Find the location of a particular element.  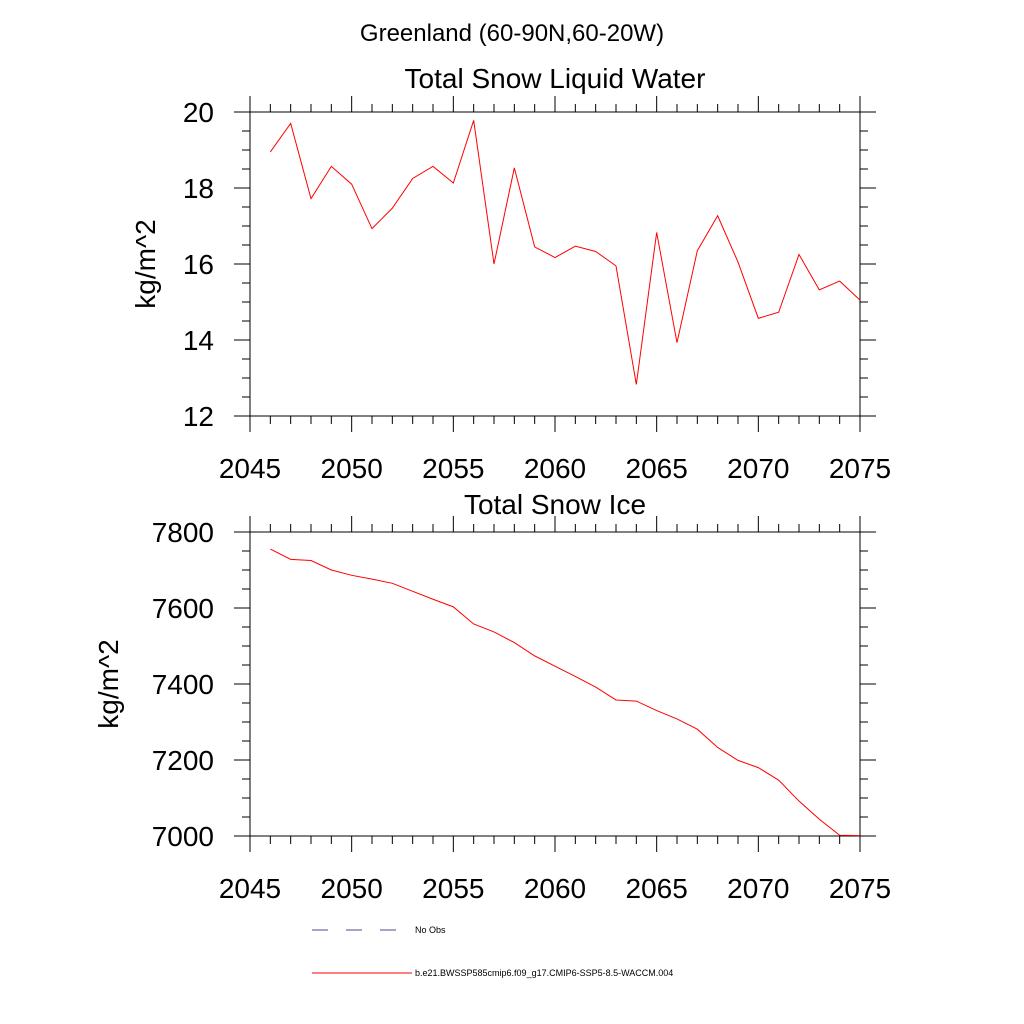

y-tick-label-snow-ice: 7800 is located at coordinates (183, 532).